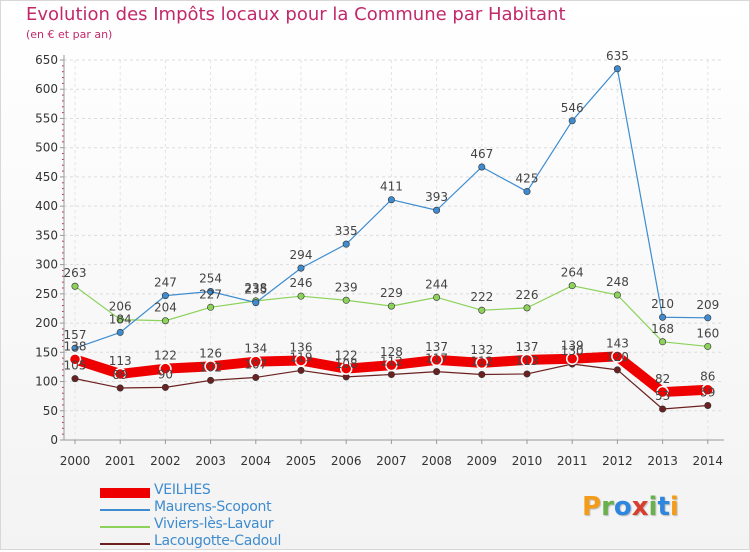 This screenshot has width=750, height=552. I want to click on data-label-lacougotte-cadoul: 89, so click(120, 375).